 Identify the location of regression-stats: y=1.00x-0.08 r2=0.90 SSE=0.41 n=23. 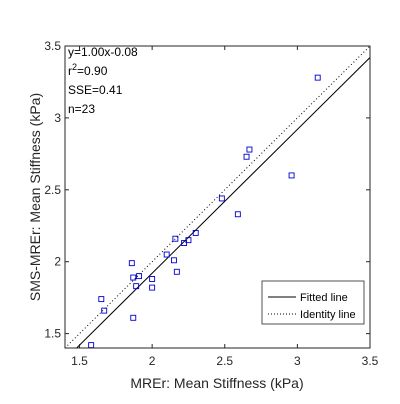
(103, 80).